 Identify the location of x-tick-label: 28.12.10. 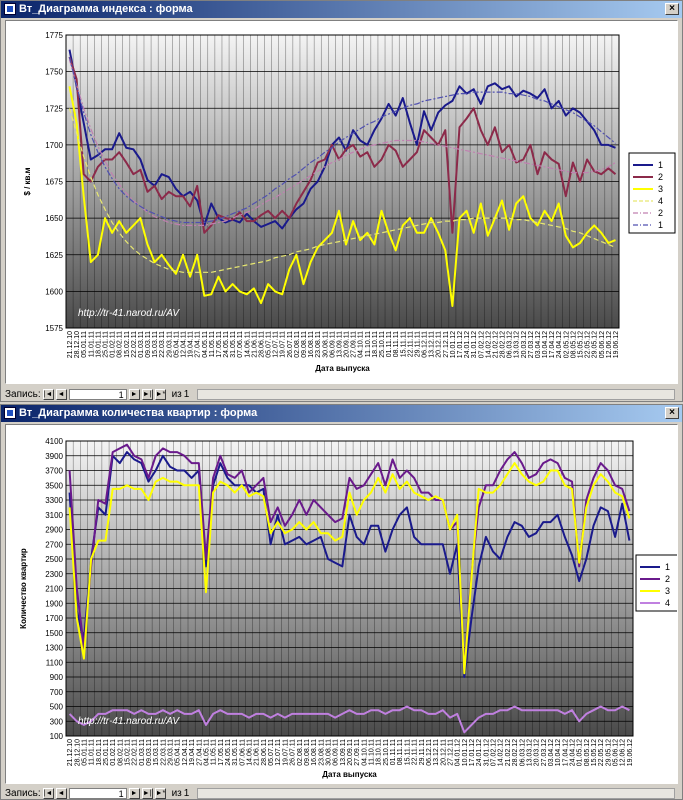
(77, 344).